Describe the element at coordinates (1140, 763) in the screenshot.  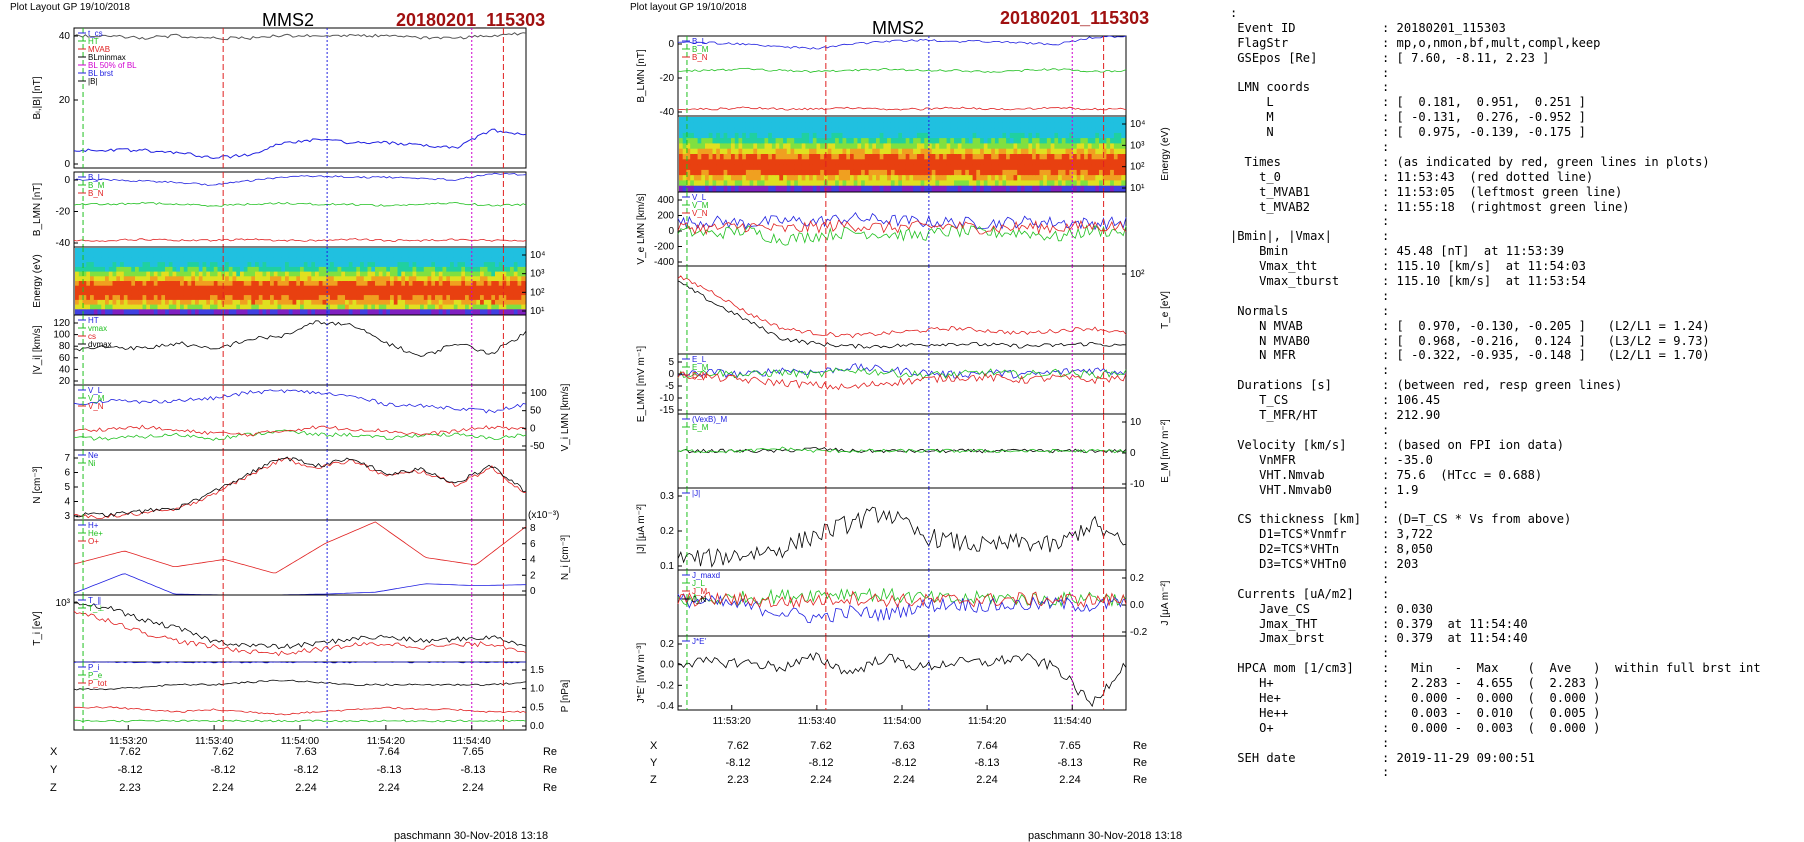
I see `middle-pos-unit: Re` at that location.